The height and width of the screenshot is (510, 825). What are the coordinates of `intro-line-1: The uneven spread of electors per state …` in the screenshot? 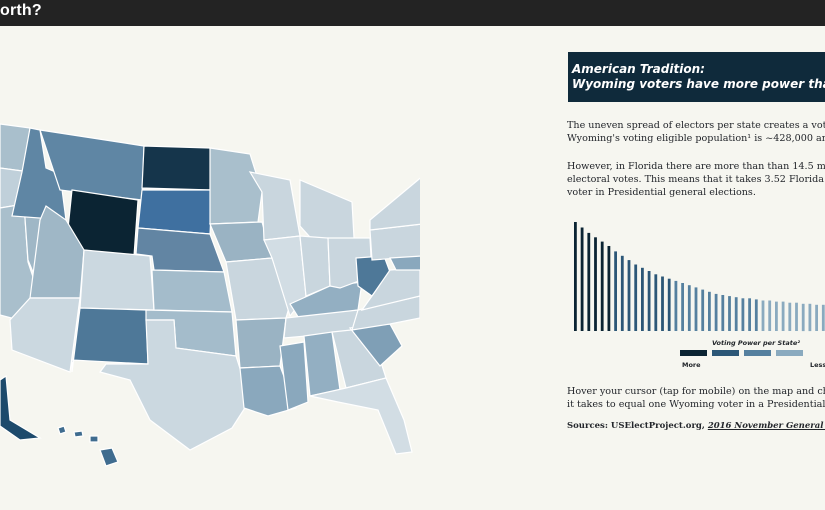 It's located at (696, 125).